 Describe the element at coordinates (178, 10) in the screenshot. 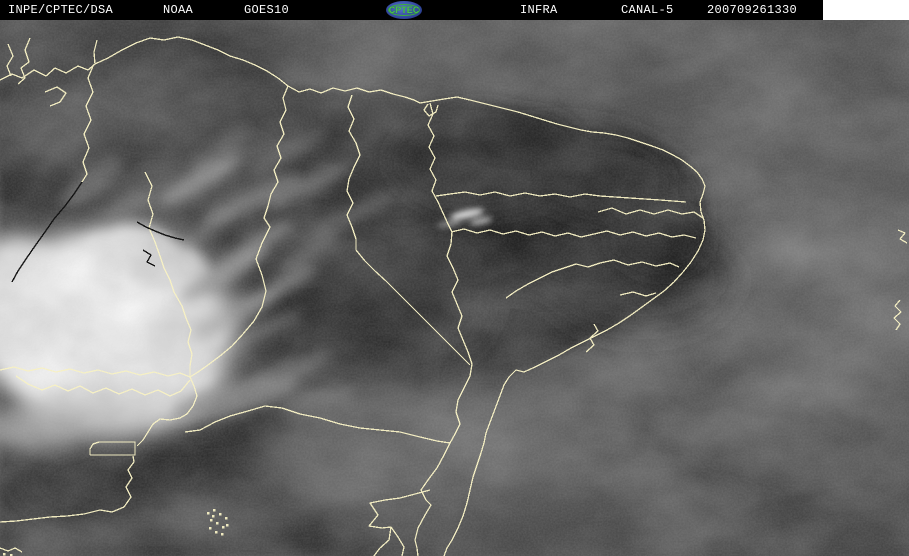

I see `network-label: NOAA` at that location.